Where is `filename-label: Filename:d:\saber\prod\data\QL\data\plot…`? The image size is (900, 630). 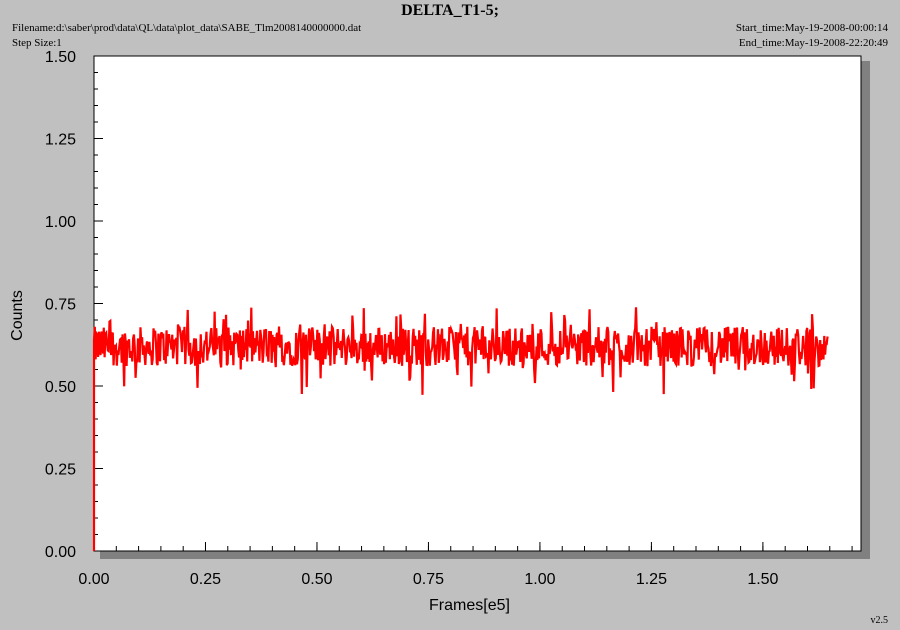
filename-label: Filename:d:\saber\prod\data\QL\data\plot… is located at coordinates (187, 28).